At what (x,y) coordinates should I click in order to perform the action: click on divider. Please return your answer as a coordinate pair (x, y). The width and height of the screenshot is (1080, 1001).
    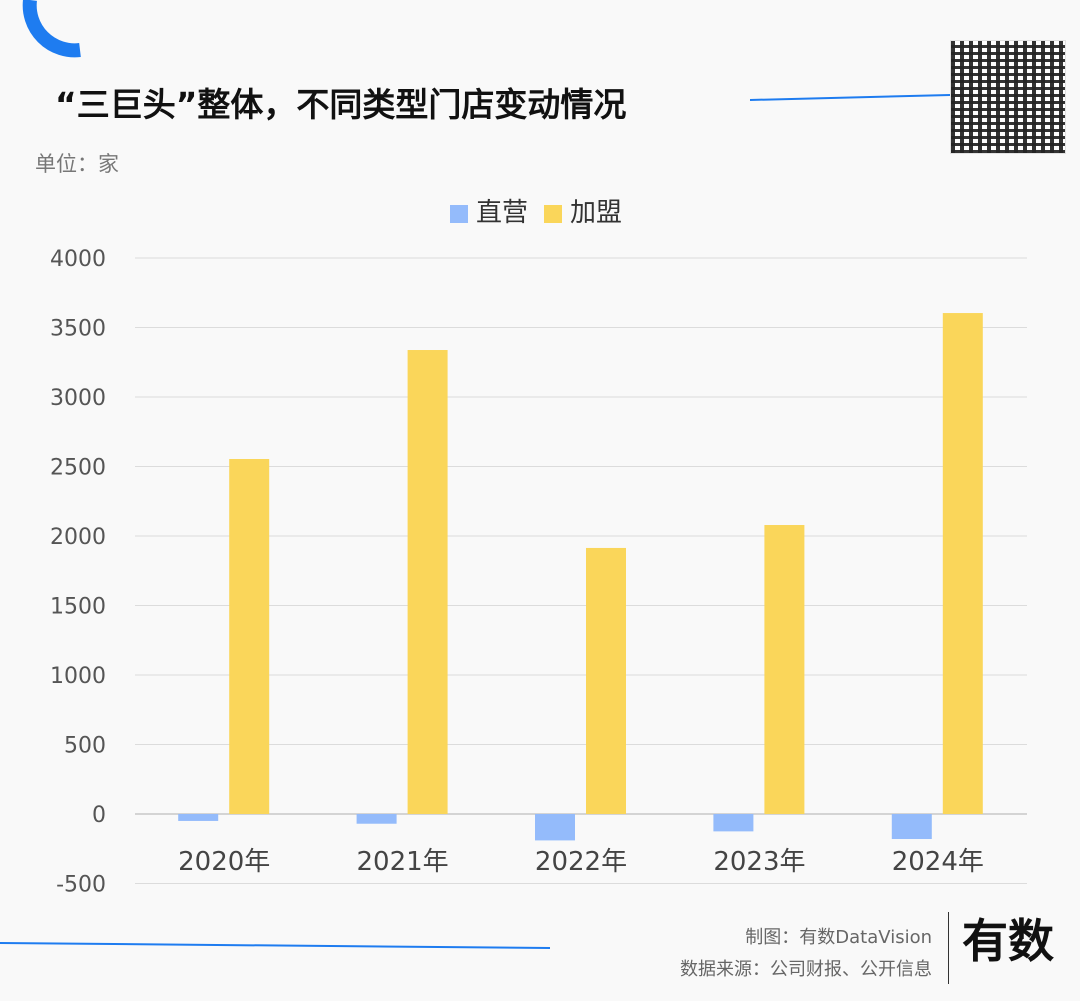
    Looking at the image, I should click on (948, 948).